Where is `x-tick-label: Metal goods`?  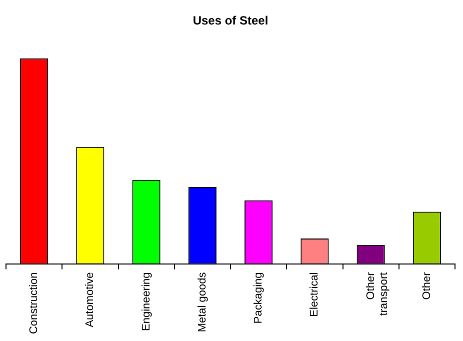
x-tick-label: Metal goods is located at coordinates (202, 302).